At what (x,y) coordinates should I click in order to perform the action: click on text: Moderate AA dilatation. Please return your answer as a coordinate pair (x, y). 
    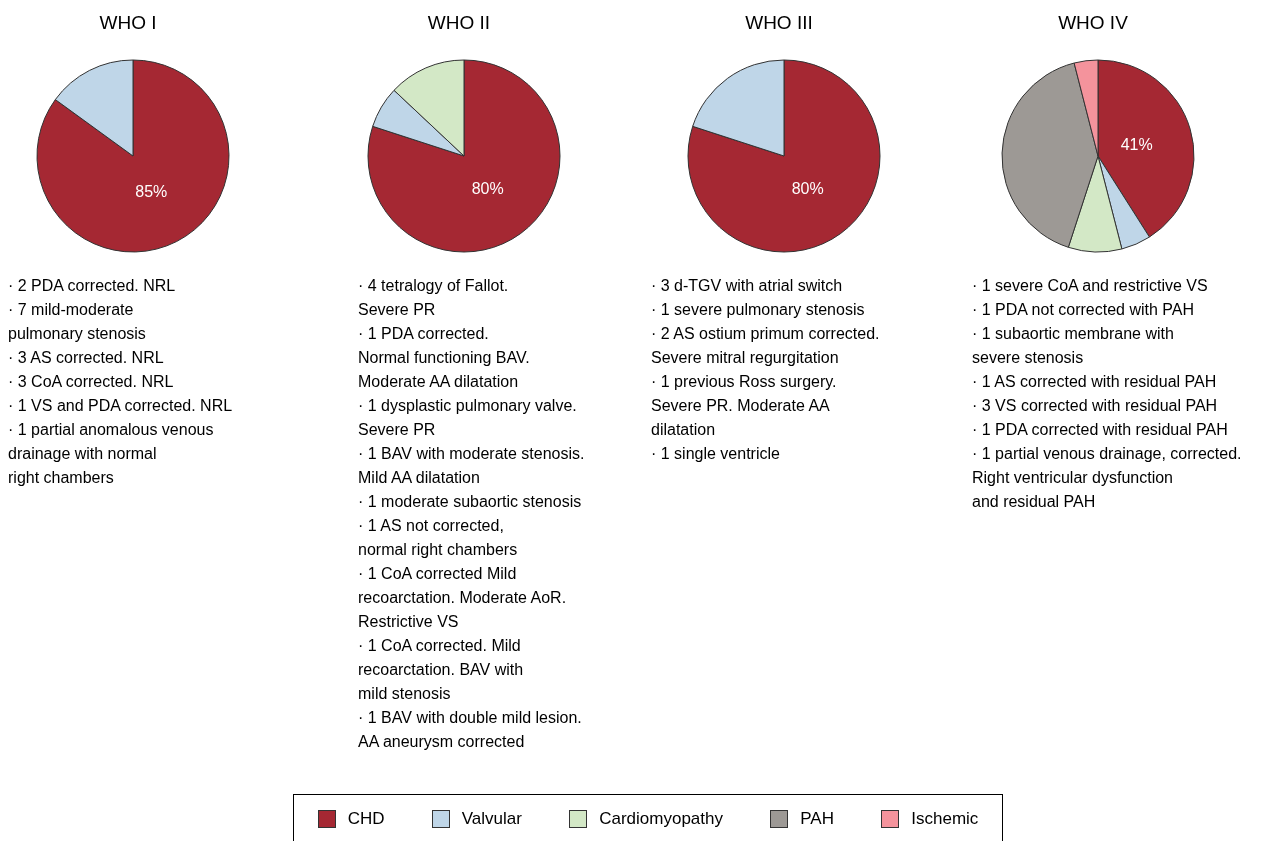
    Looking at the image, I should click on (439, 382).